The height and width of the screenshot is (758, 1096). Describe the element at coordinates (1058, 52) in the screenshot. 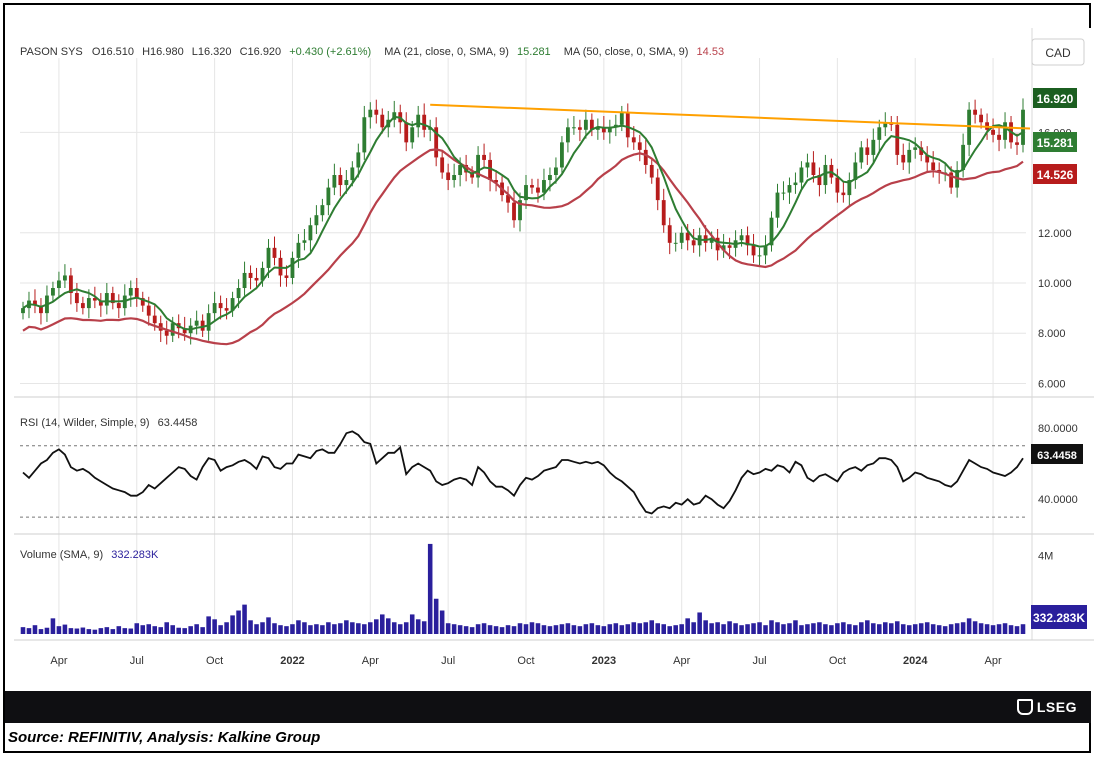

I see `currency-box` at that location.